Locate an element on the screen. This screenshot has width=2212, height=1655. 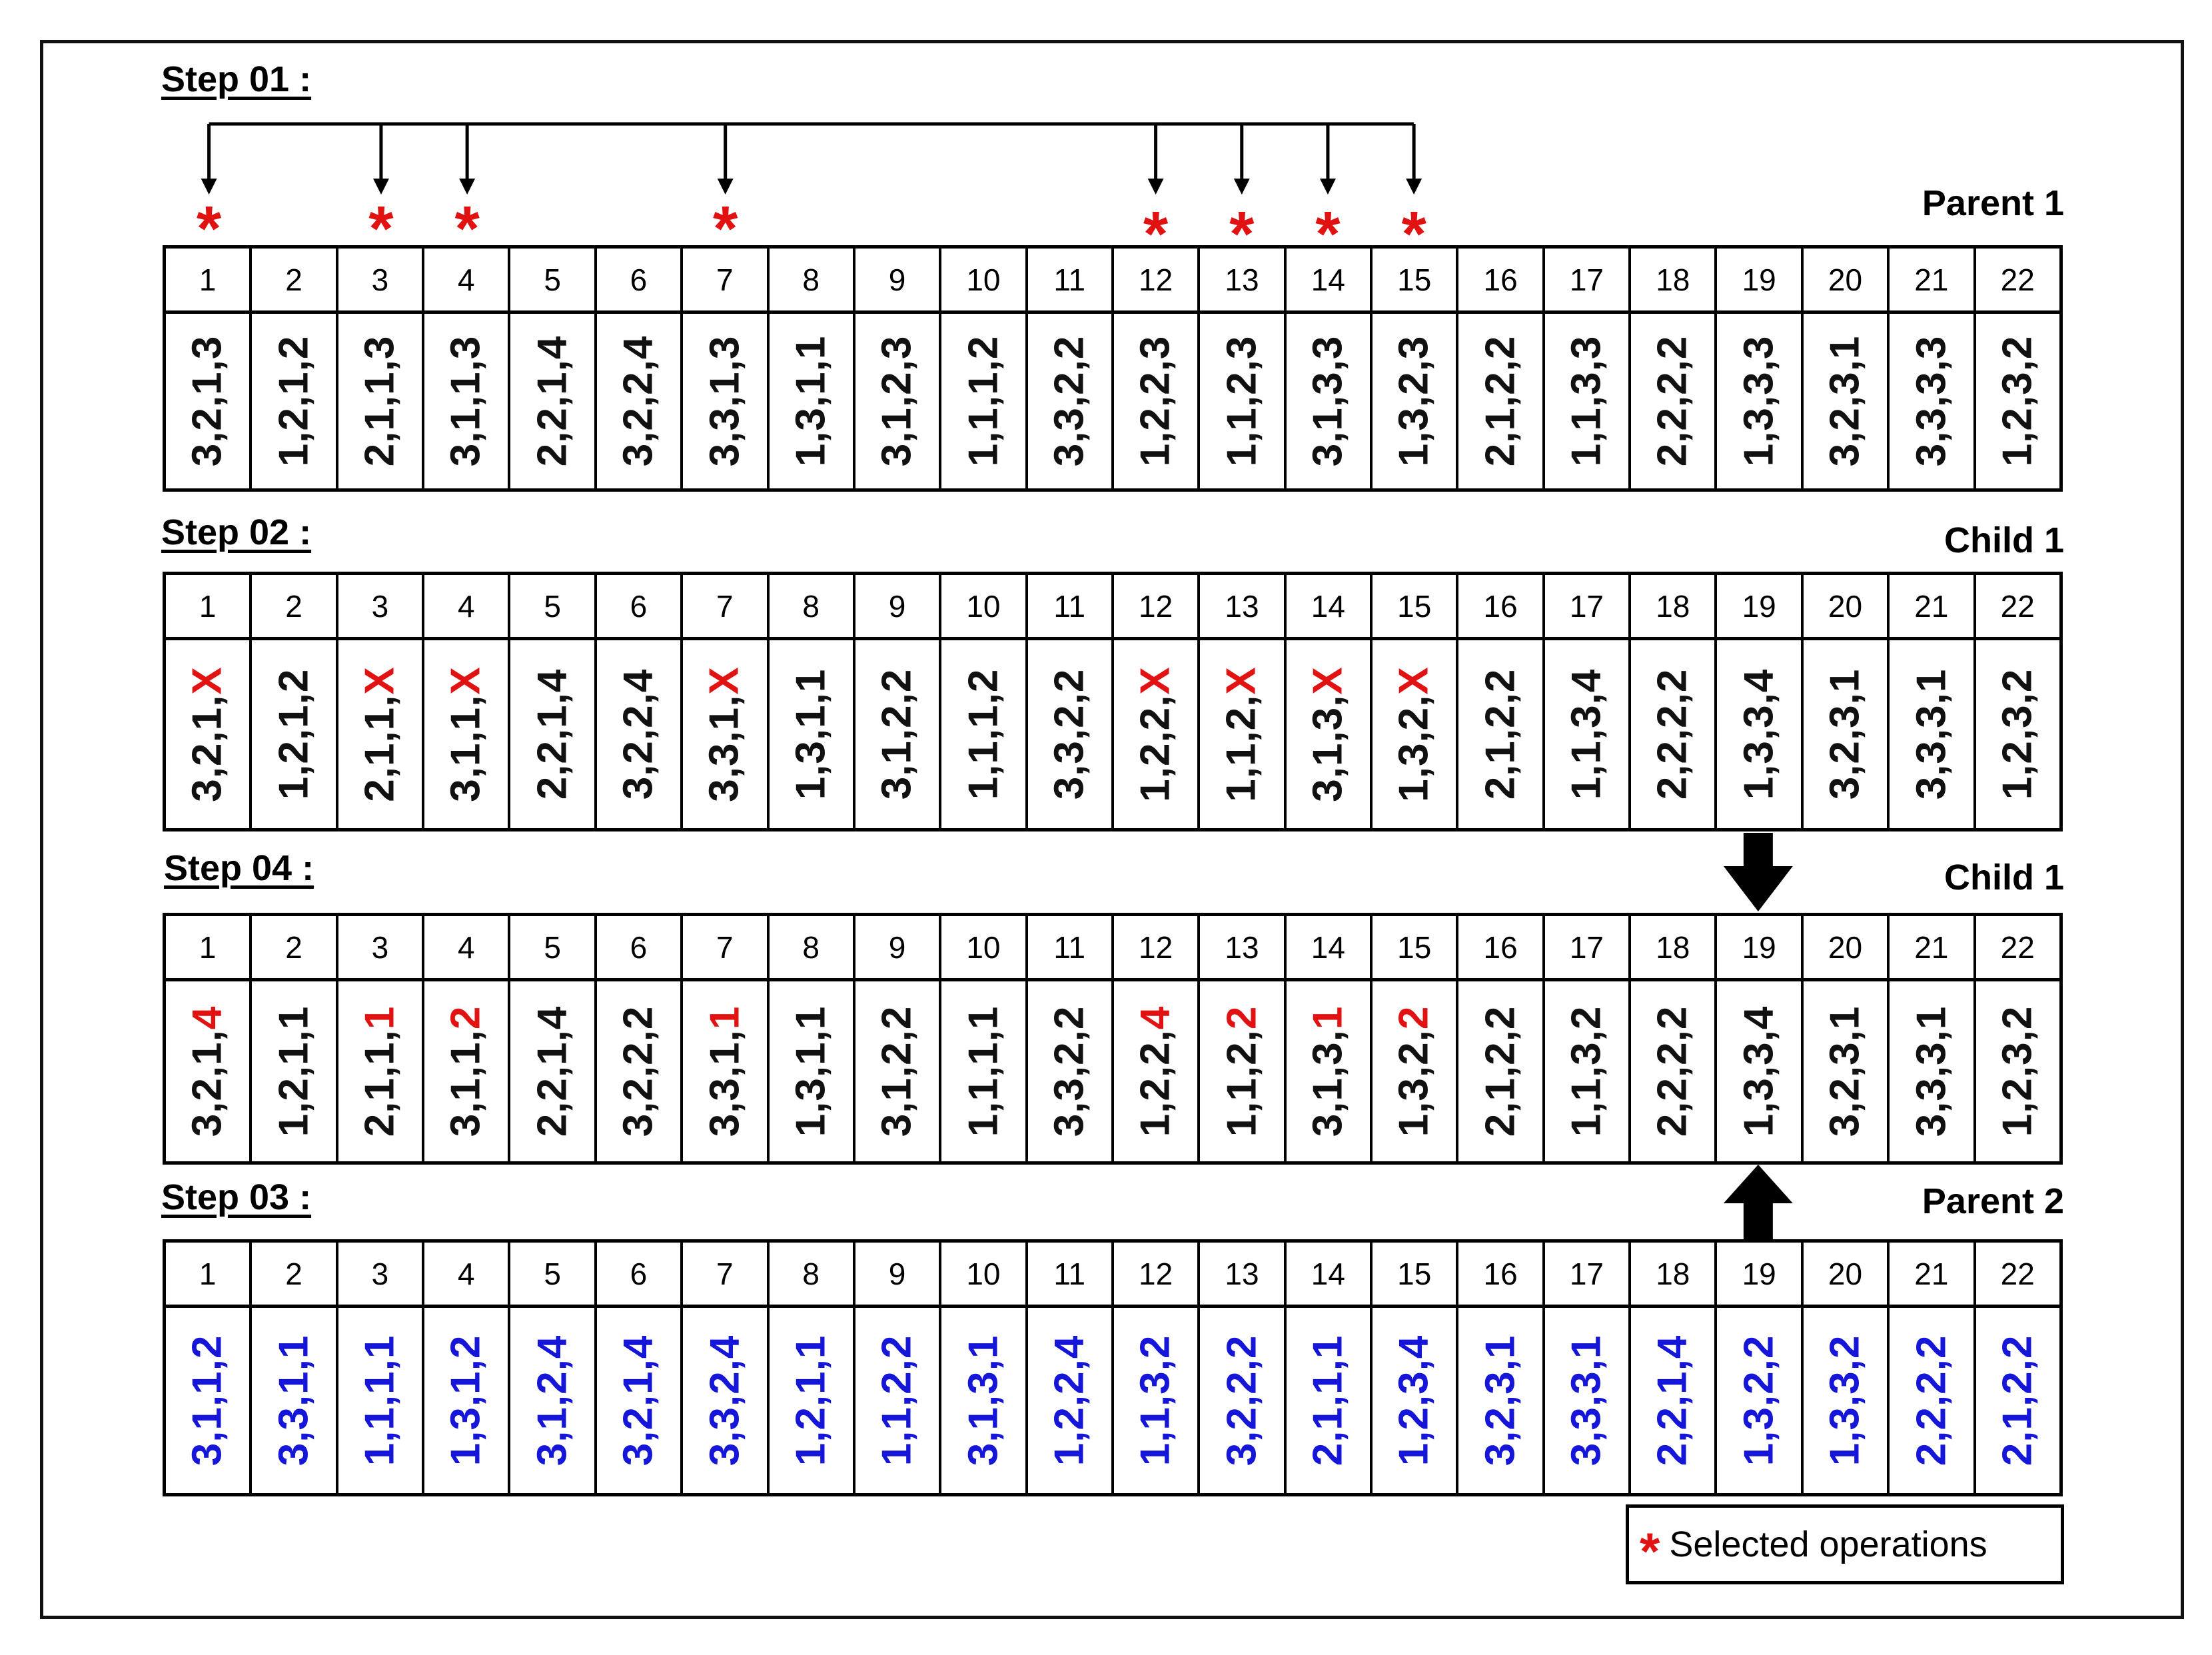
operation-cell: 3,1,1,3 is located at coordinates (467, 401).